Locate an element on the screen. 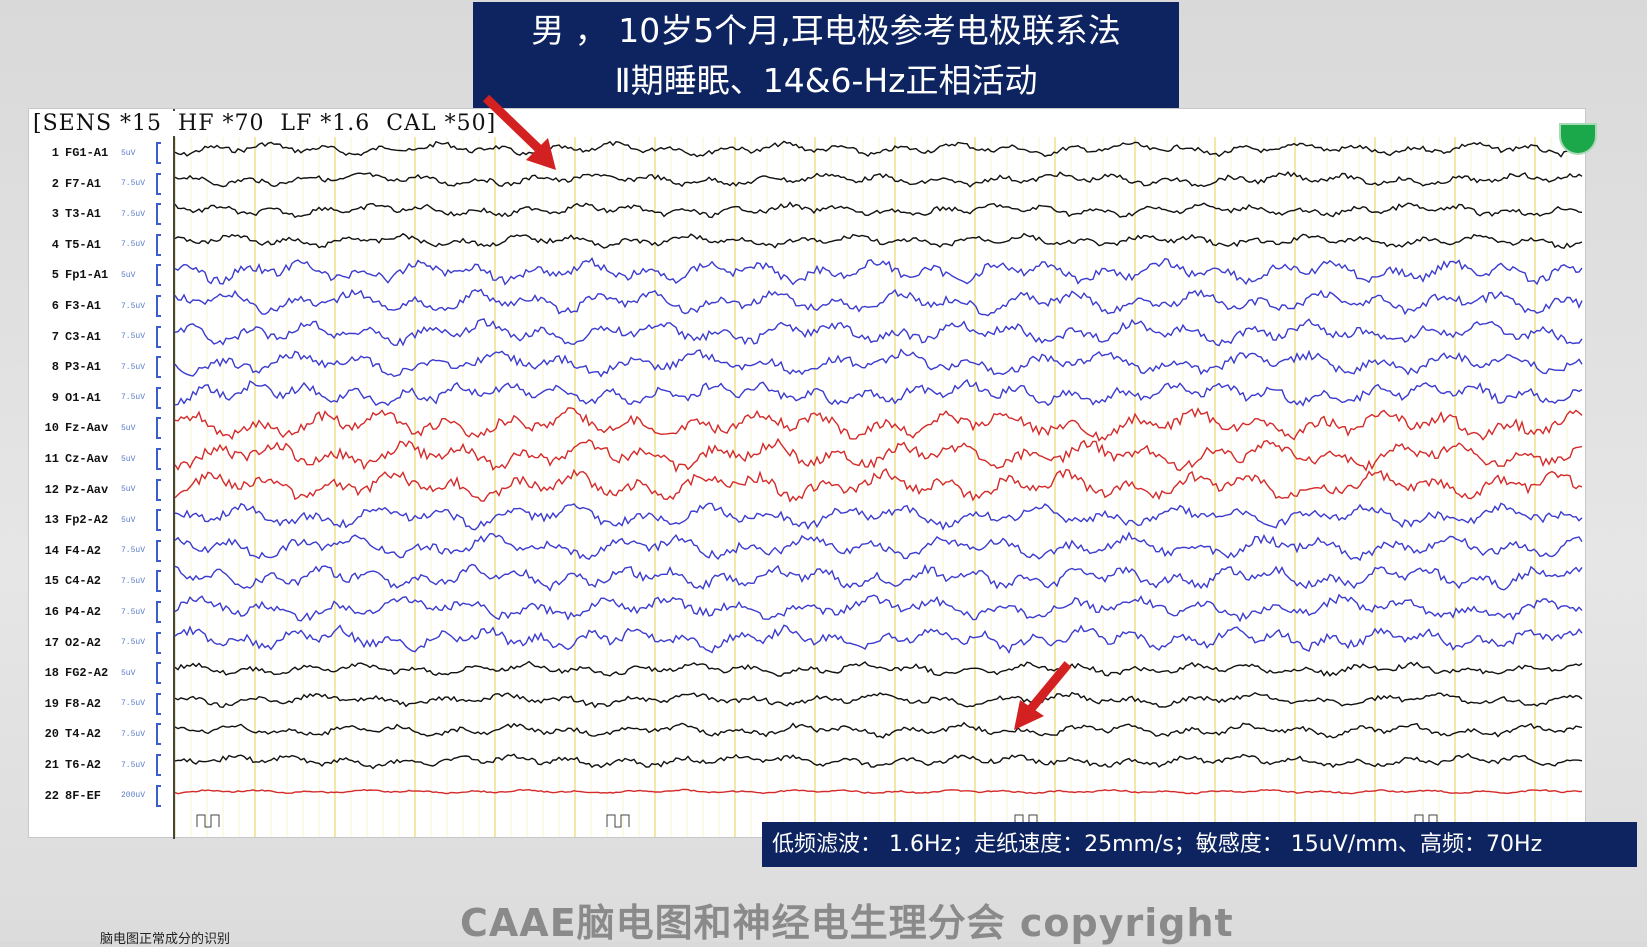 The height and width of the screenshot is (947, 1647). red-arrow-bottom is located at coordinates (1043, 695).